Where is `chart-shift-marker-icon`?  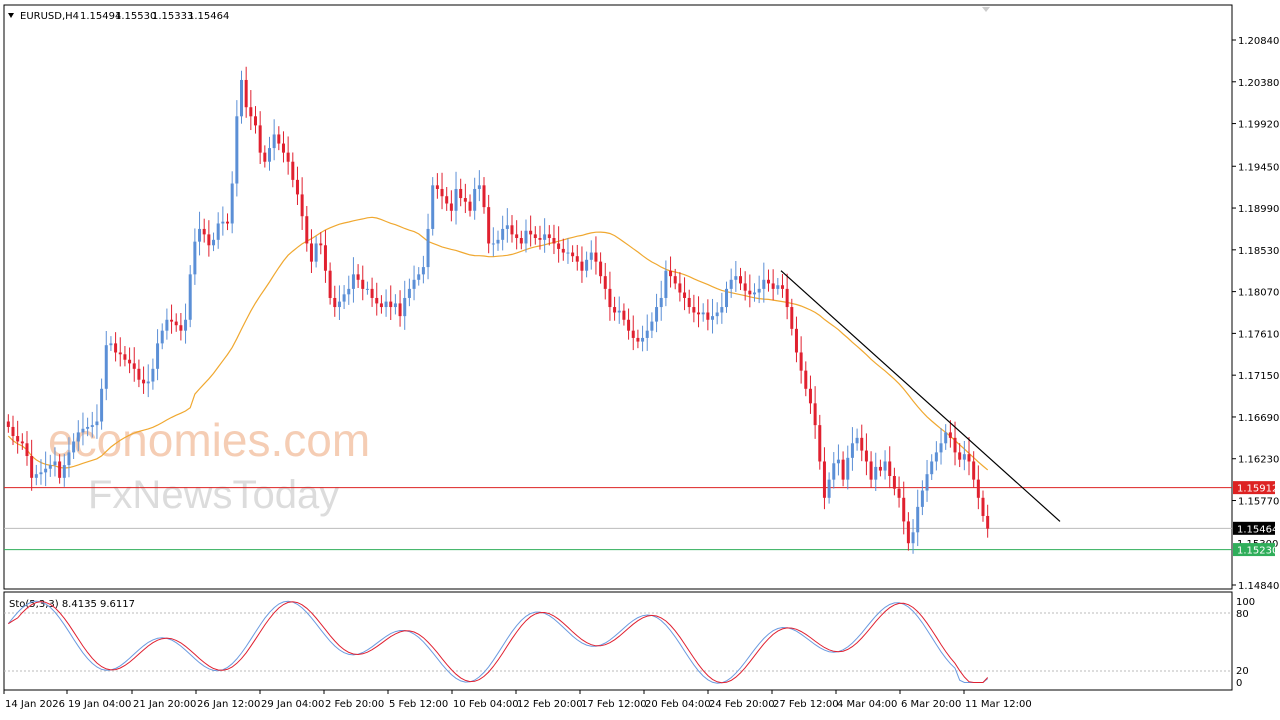 chart-shift-marker-icon is located at coordinates (986, 9).